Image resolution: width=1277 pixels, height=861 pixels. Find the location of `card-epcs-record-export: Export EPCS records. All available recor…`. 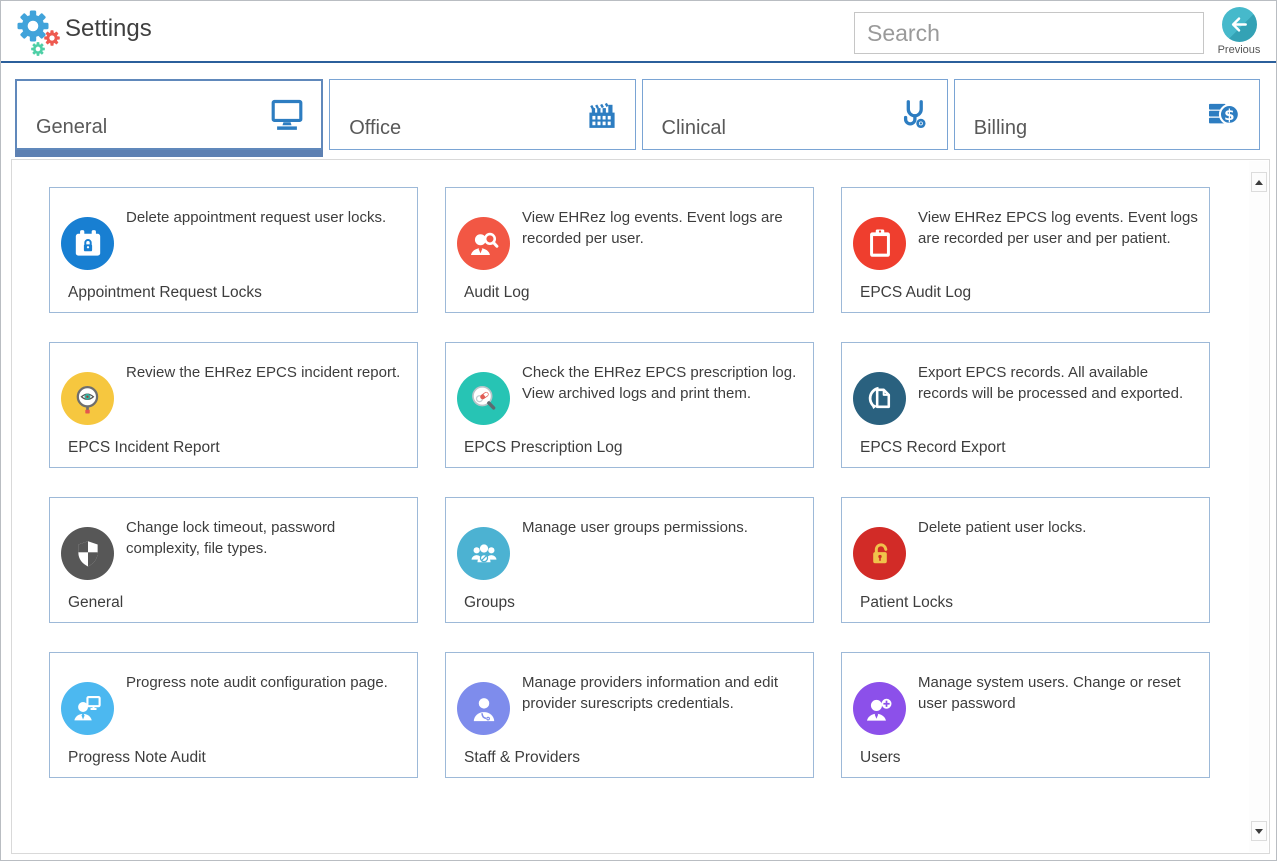

card-epcs-record-export: Export EPCS records. All available recor… is located at coordinates (1025, 405).